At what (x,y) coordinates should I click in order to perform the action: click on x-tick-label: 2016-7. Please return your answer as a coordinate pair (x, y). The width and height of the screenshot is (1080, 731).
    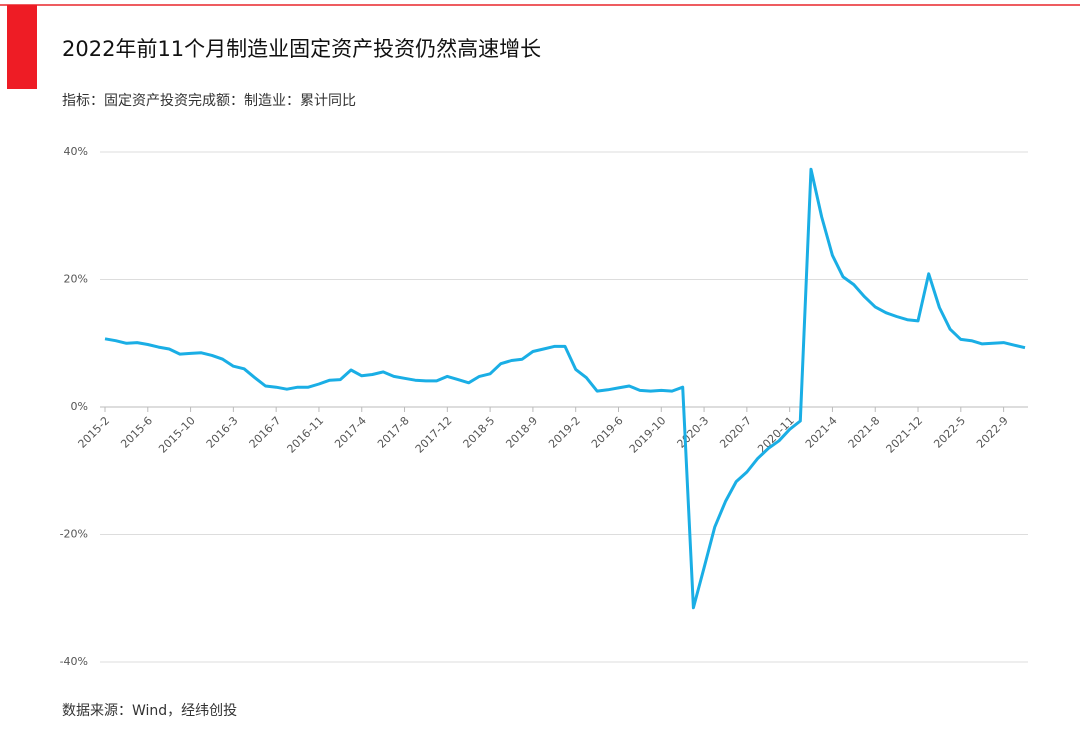
    Looking at the image, I should click on (265, 432).